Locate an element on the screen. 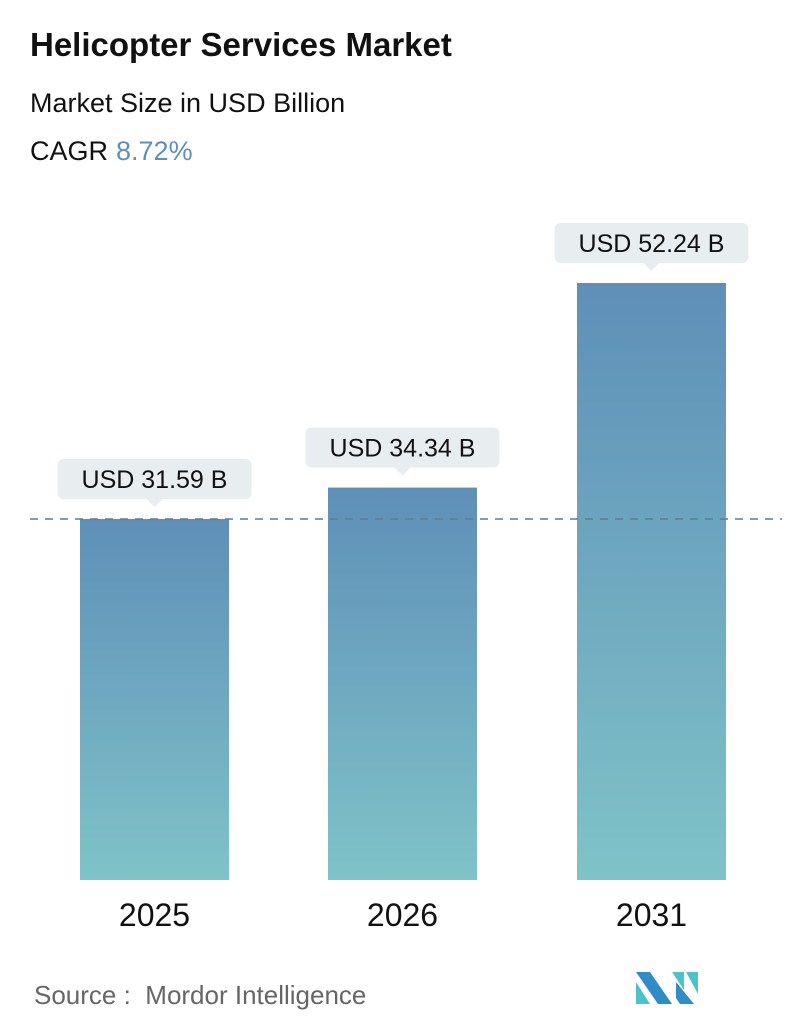 The height and width of the screenshot is (1034, 796). data-label: USD 31.59 B is located at coordinates (155, 480).